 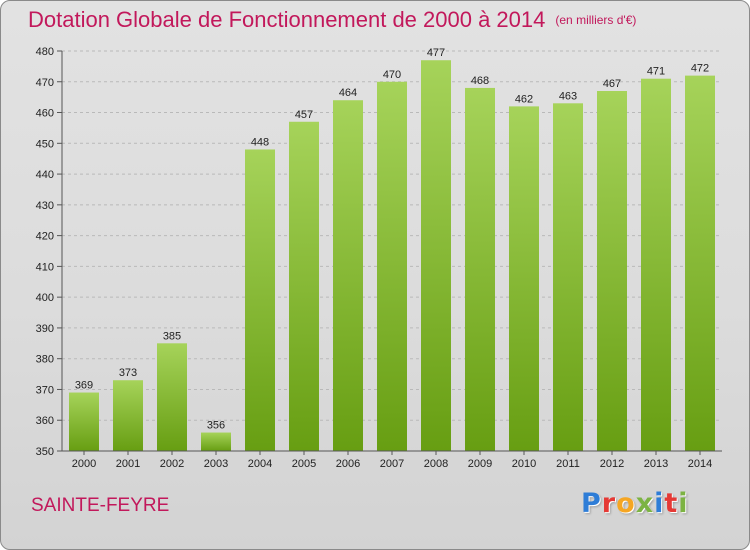 What do you see at coordinates (392, 75) in the screenshot?
I see `data-label: 470` at bounding box center [392, 75].